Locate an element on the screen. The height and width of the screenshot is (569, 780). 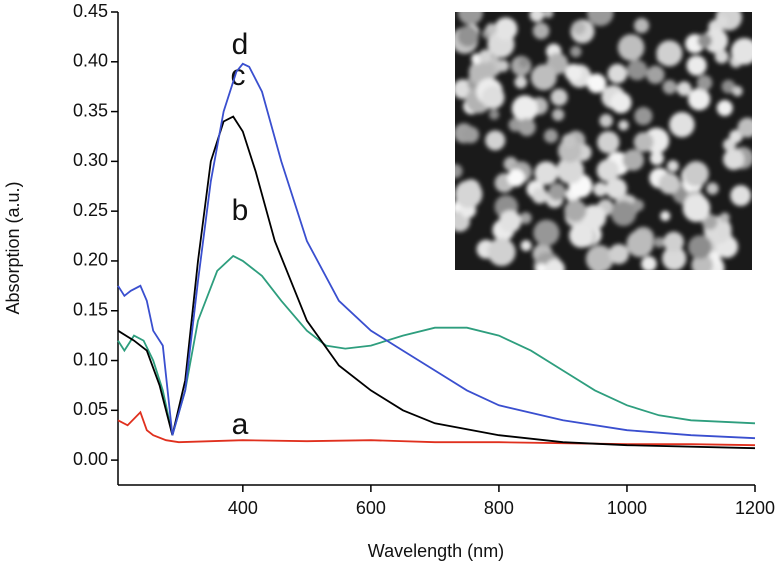
x-tick-label: 400 is located at coordinates (243, 508).